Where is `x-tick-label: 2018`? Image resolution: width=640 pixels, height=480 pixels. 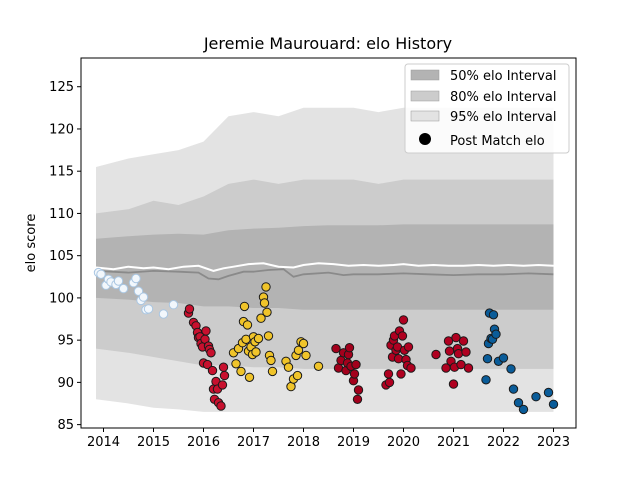 x-tick-label: 2018 is located at coordinates (303, 442).